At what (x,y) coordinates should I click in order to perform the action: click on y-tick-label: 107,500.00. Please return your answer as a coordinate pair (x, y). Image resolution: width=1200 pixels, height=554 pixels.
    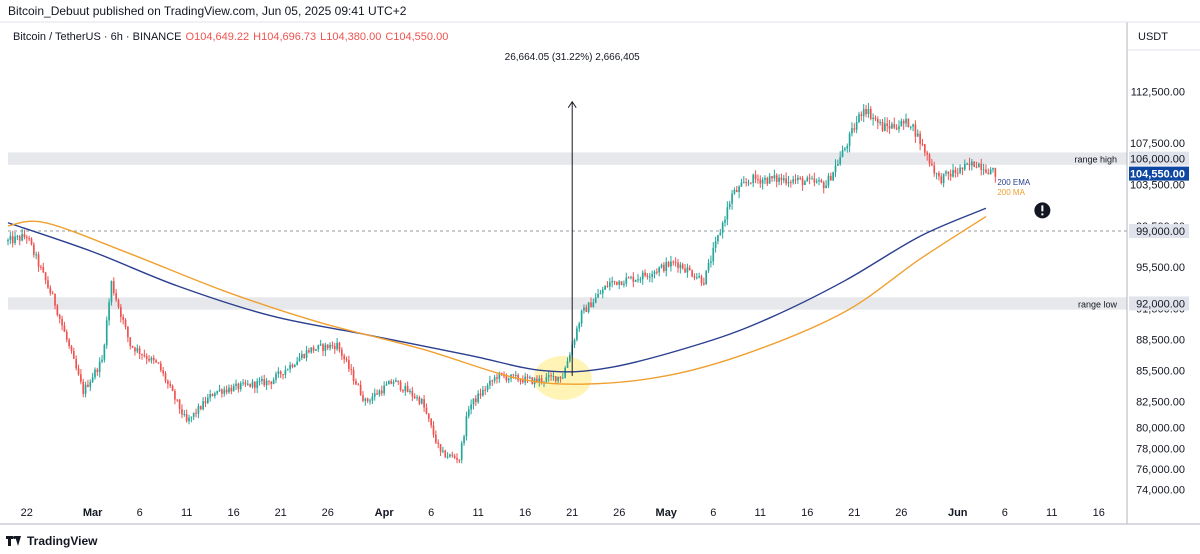
    Looking at the image, I should click on (1157, 144).